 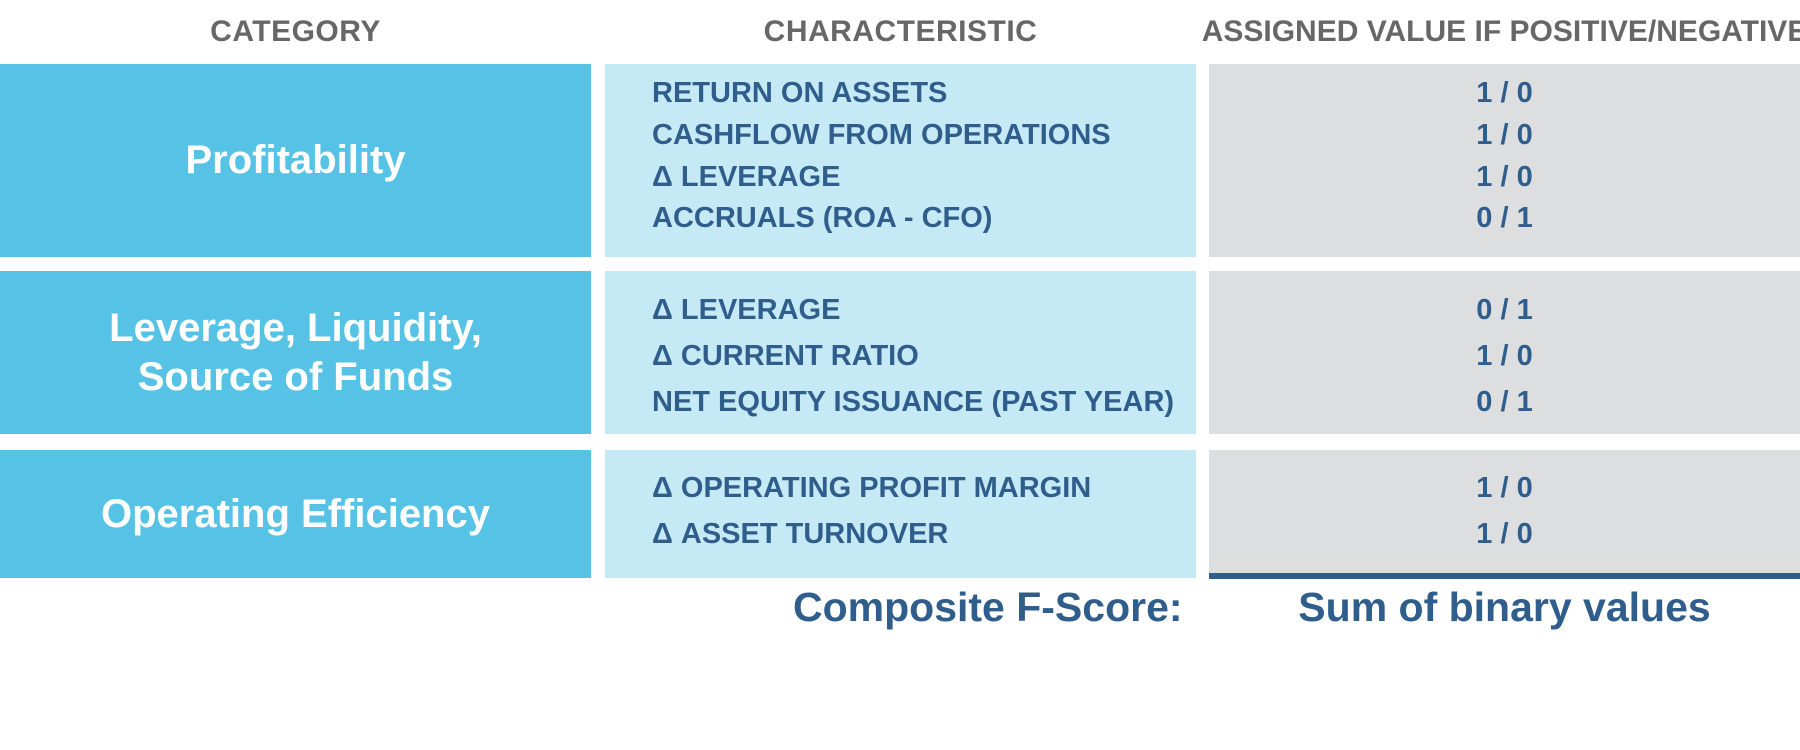 What do you see at coordinates (872, 488) in the screenshot?
I see `characteristic-item: Δ OPERATING PROFIT MARGIN` at bounding box center [872, 488].